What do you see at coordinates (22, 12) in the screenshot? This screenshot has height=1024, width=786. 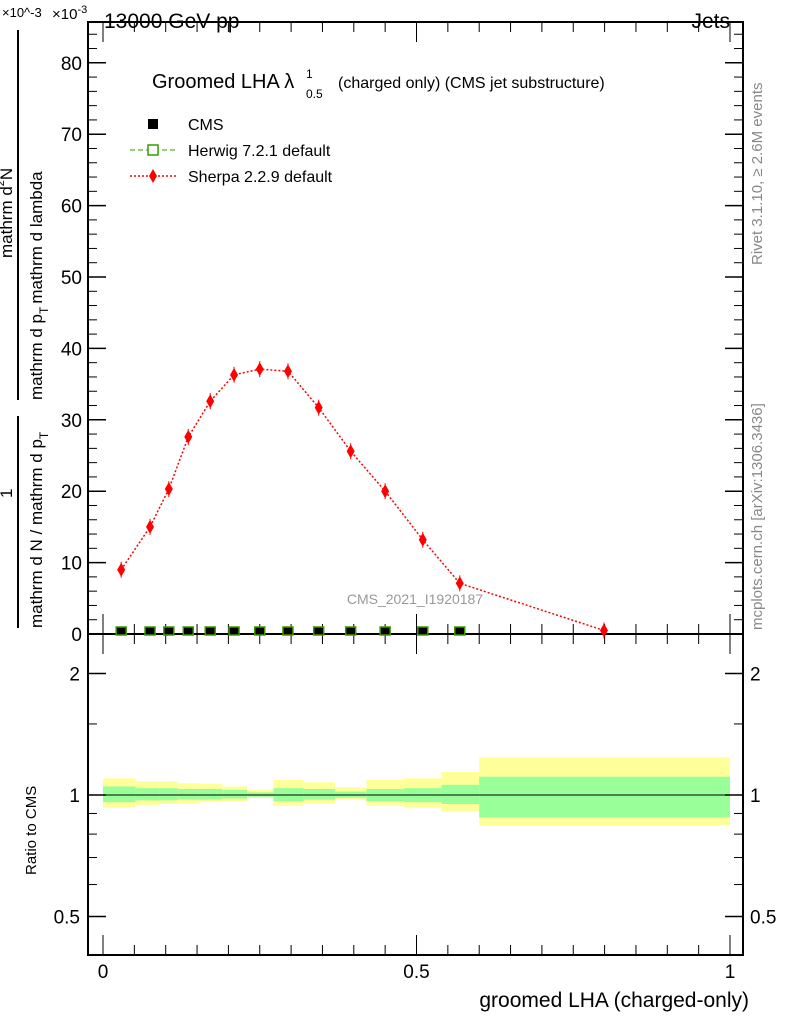 I see `y-scale-label: ×10^-3` at bounding box center [22, 12].